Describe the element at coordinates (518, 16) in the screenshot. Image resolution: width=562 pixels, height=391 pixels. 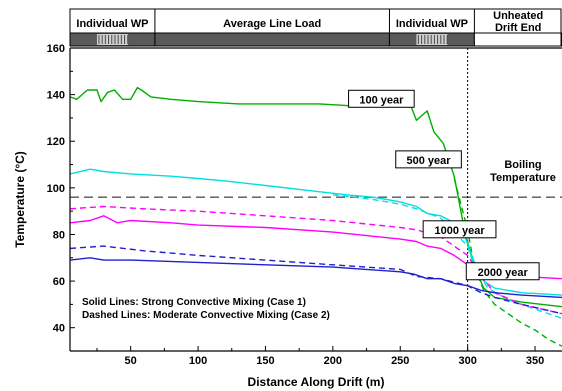
I see `band-label: Unheated` at that location.